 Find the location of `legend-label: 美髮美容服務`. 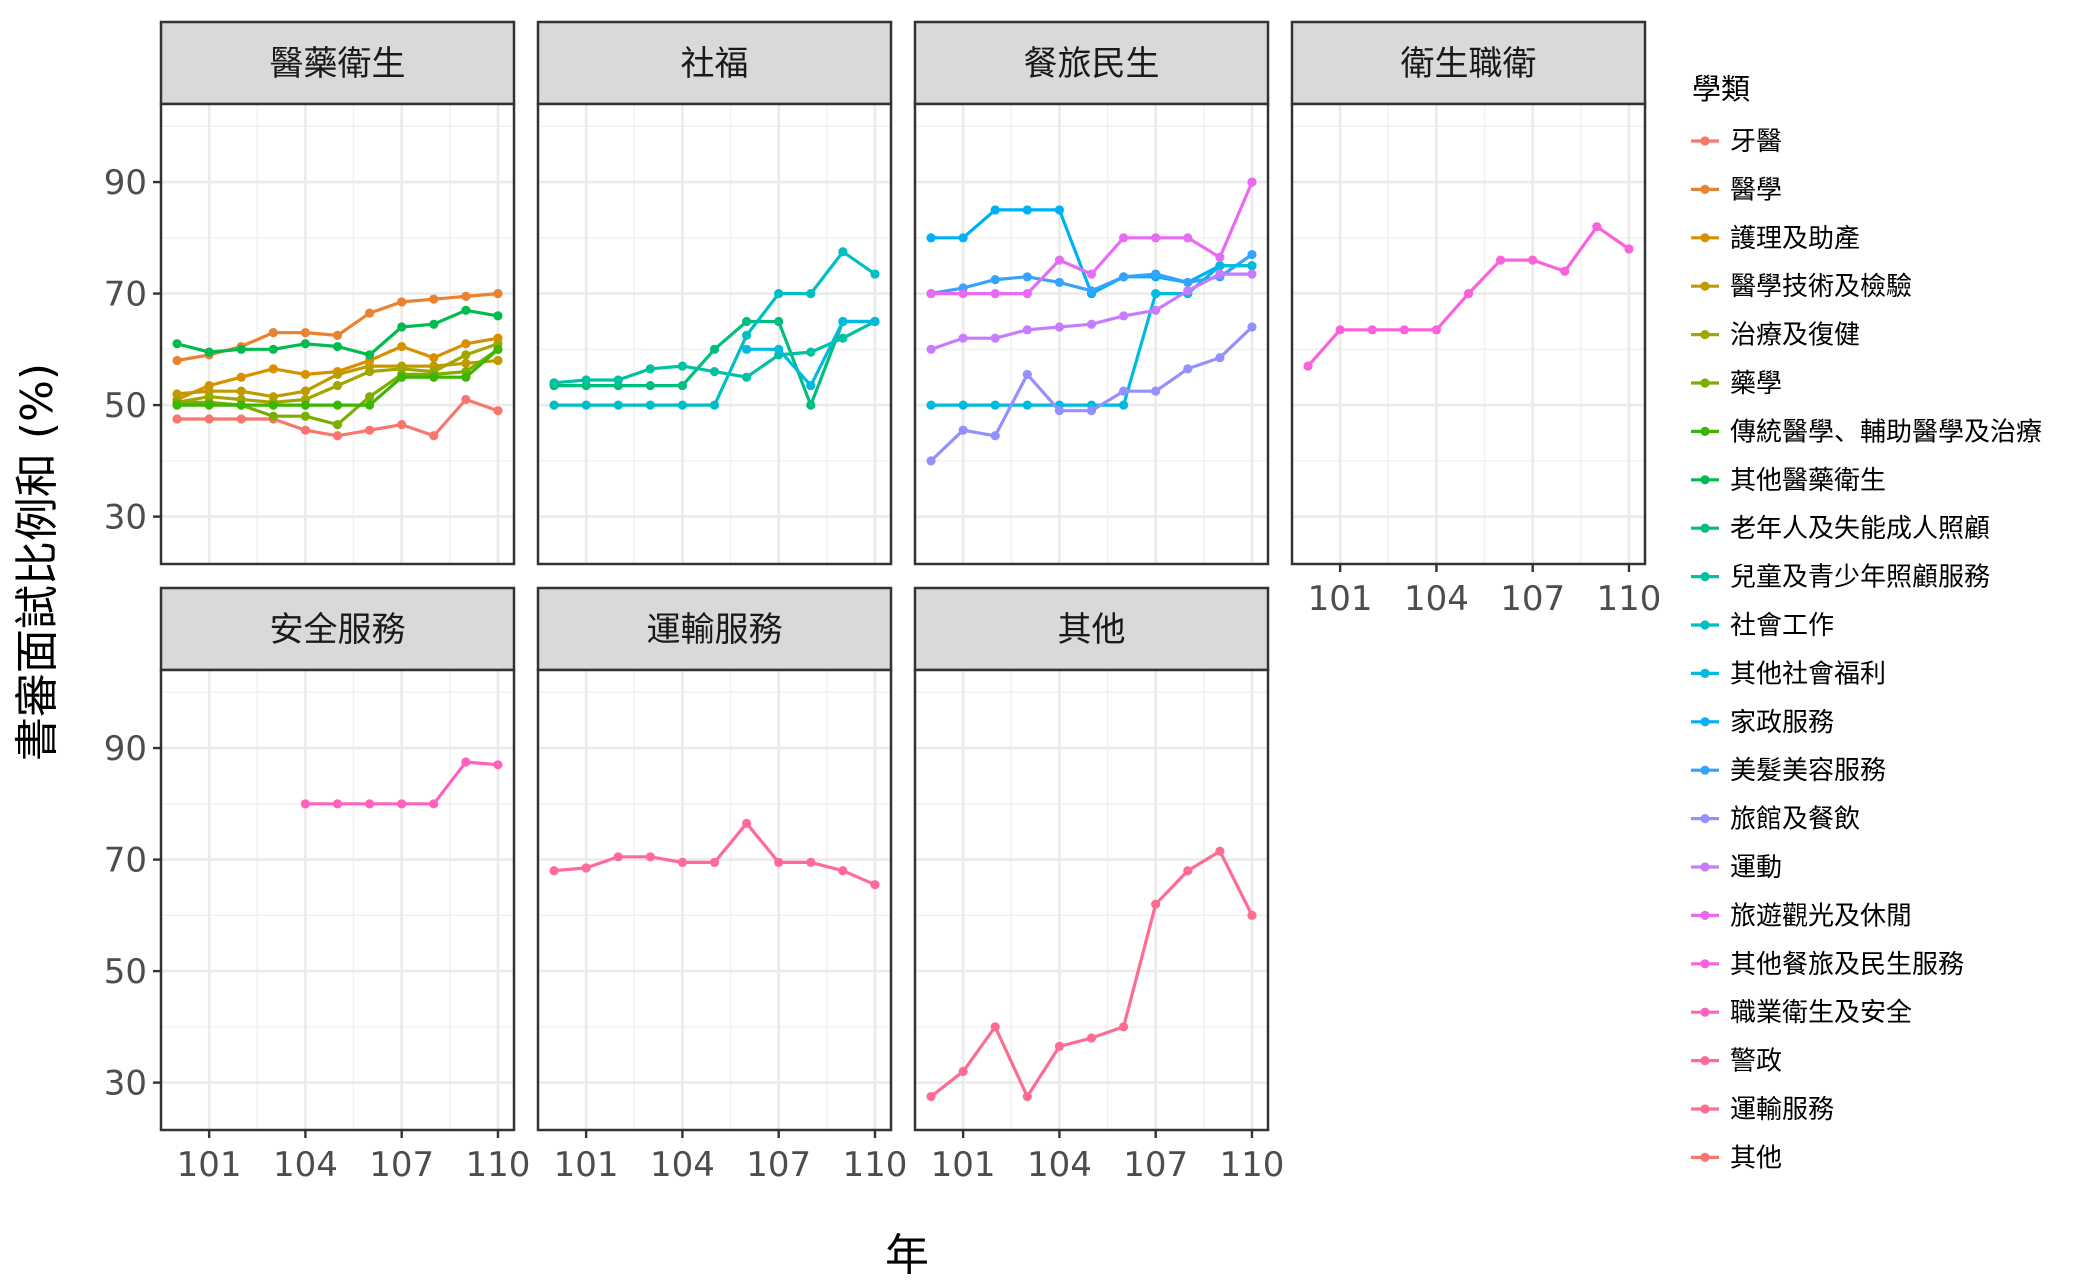

legend-label: 美髮美容服務 is located at coordinates (1808, 771).